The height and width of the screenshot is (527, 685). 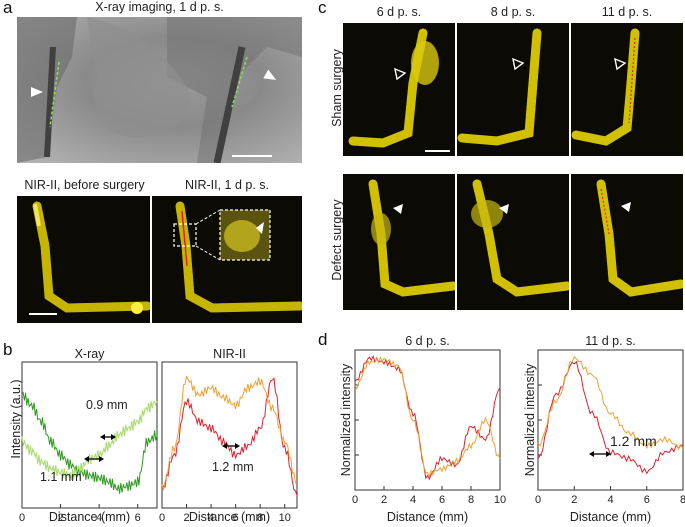 What do you see at coordinates (393, 88) in the screenshot?
I see `c-sham-6d-drawing` at bounding box center [393, 88].